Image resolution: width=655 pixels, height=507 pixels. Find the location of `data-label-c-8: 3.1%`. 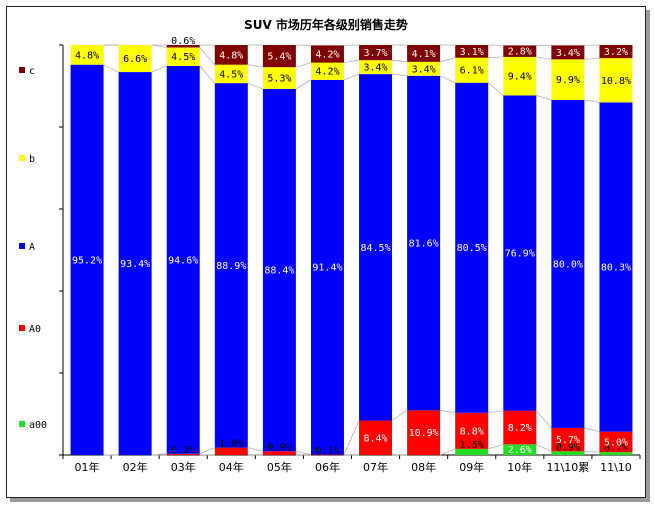

data-label-c-8: 3.1% is located at coordinates (472, 52).